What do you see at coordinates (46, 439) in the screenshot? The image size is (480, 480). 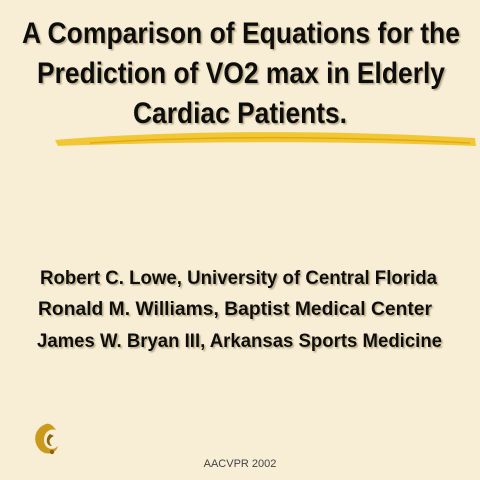 I see `logo` at bounding box center [46, 439].